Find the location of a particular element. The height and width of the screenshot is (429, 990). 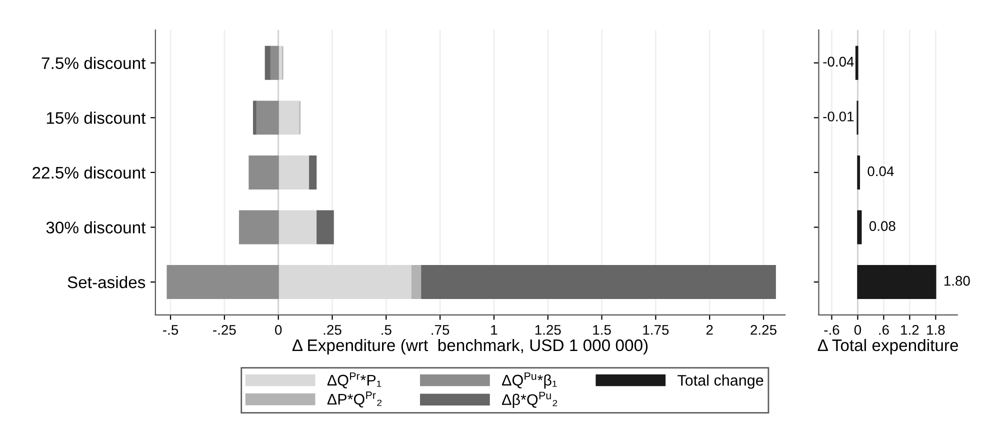

y-tick-label: 15% discount is located at coordinates (96, 118).